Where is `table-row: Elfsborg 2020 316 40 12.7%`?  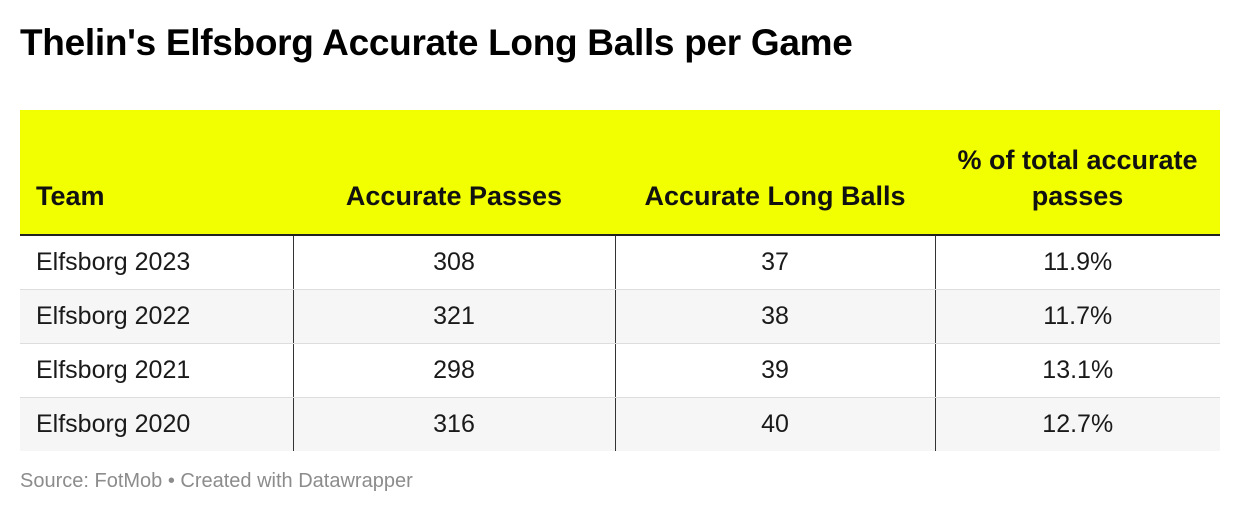
table-row: Elfsborg 2020 316 40 12.7% is located at coordinates (620, 424).